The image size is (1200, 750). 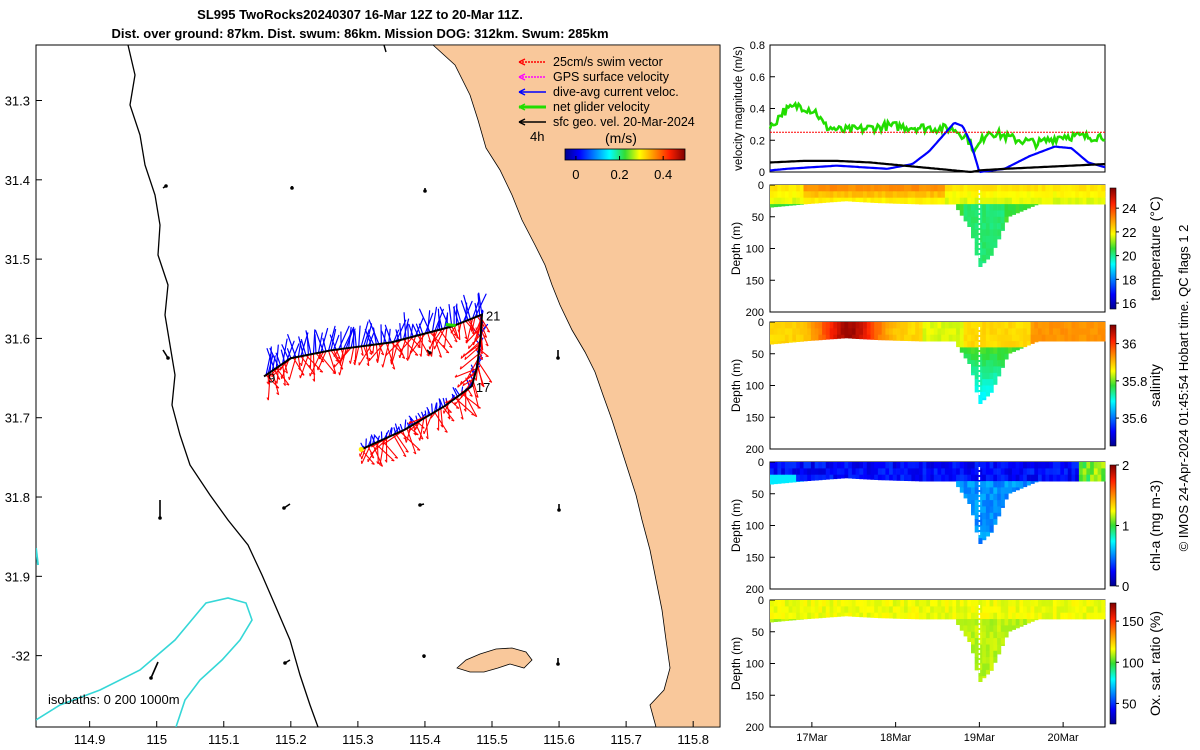 I want to click on section-y-tick-label: 0, so click(x=761, y=186).